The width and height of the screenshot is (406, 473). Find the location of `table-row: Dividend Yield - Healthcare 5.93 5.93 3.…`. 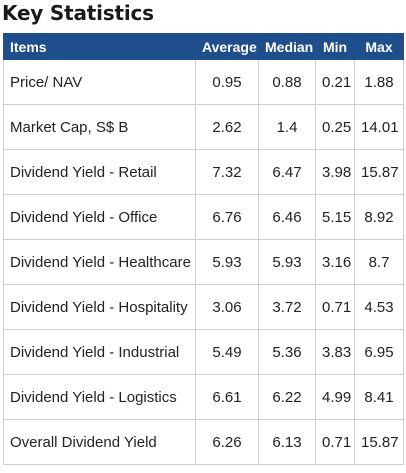

table-row: Dividend Yield - Healthcare 5.93 5.93 3.… is located at coordinates (203, 262).